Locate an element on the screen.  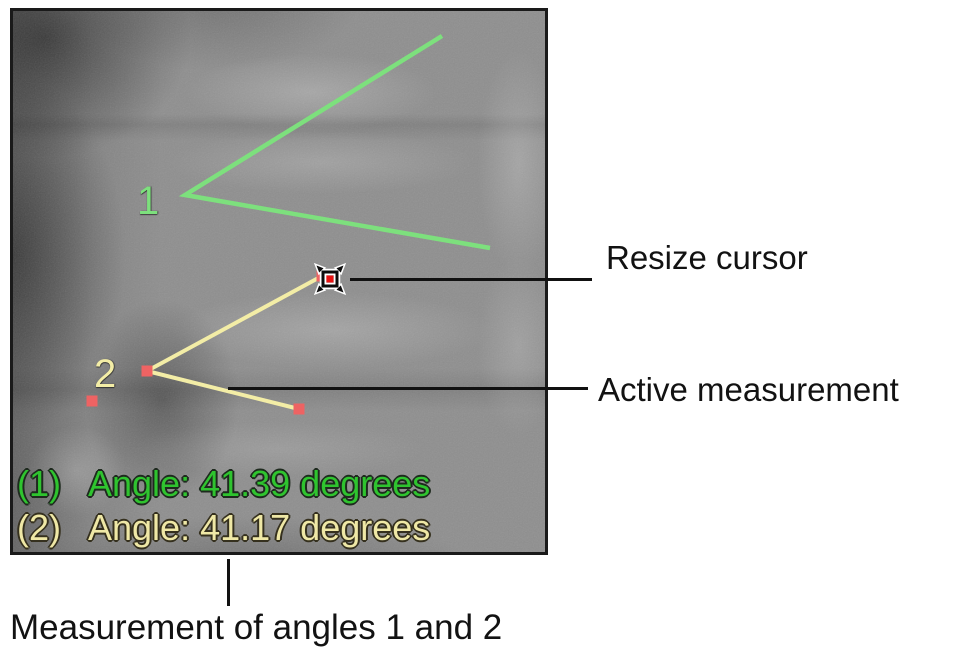
handle-vertex is located at coordinates (147, 371).